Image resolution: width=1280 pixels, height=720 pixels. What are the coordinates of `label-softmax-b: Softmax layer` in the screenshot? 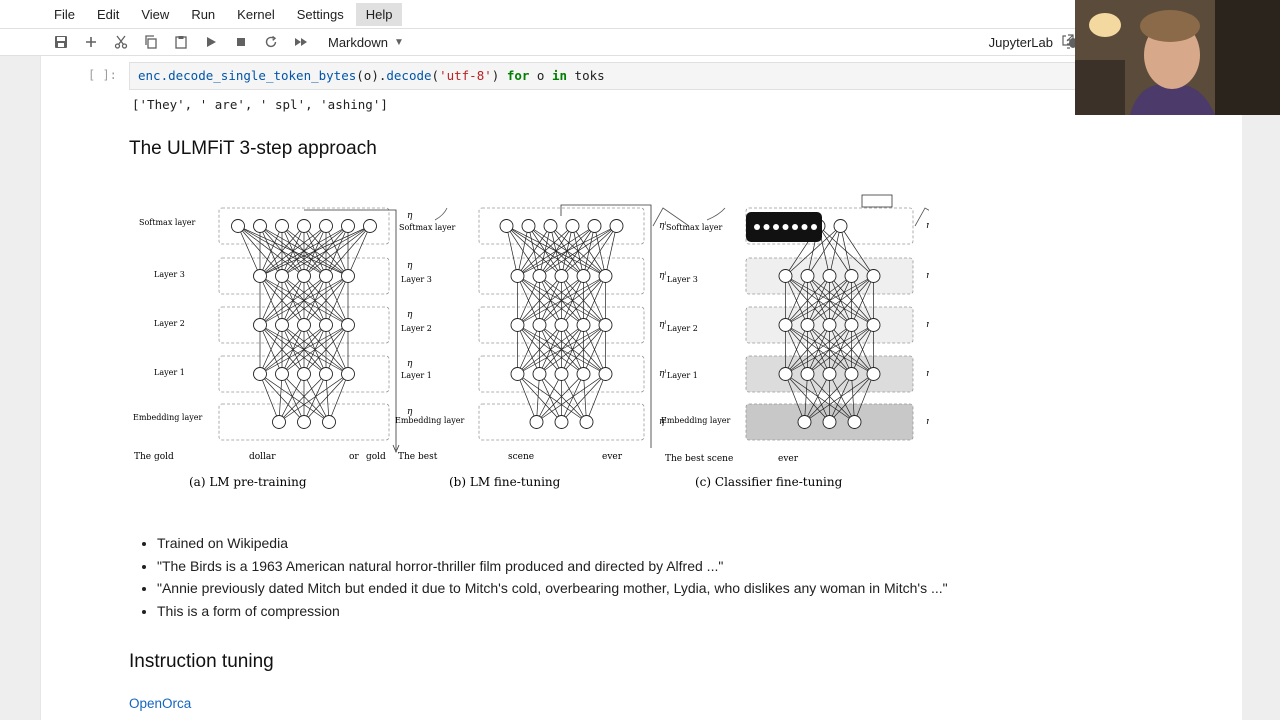 It's located at (427, 227).